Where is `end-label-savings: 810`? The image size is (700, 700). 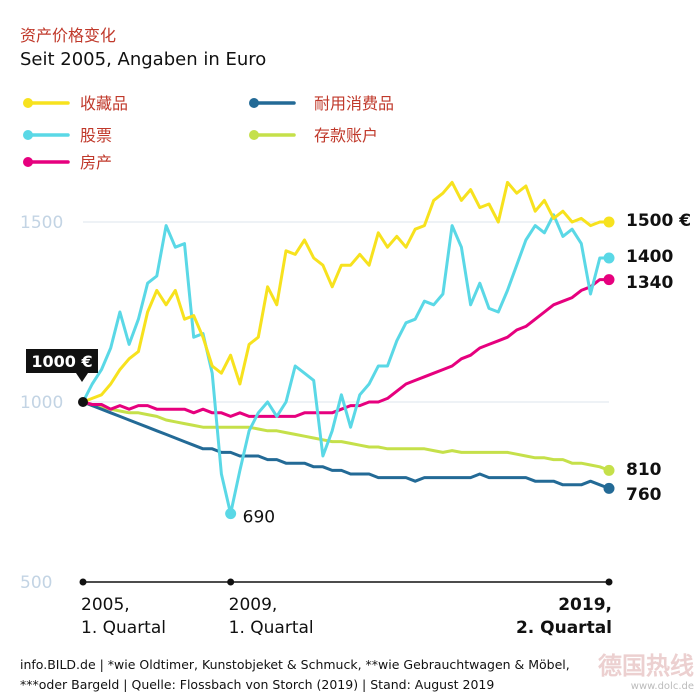 end-label-savings: 810 is located at coordinates (644, 470).